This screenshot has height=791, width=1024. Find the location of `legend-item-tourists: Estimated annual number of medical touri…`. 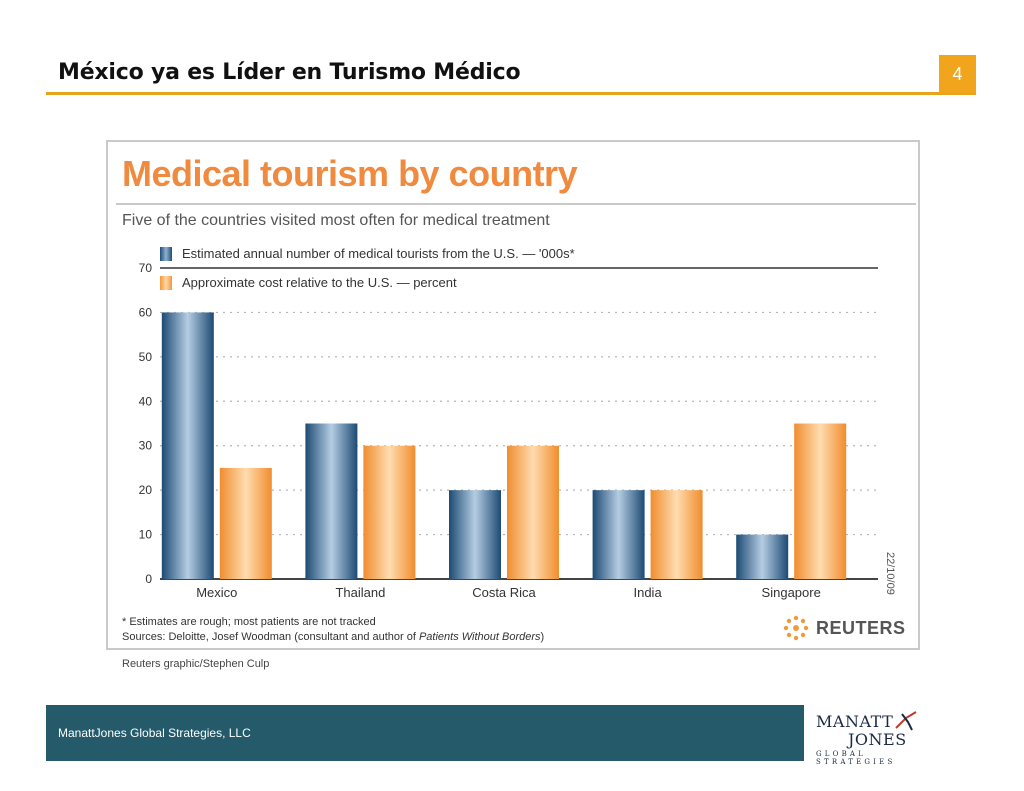

legend-item-tourists: Estimated annual number of medical touri… is located at coordinates (367, 253).